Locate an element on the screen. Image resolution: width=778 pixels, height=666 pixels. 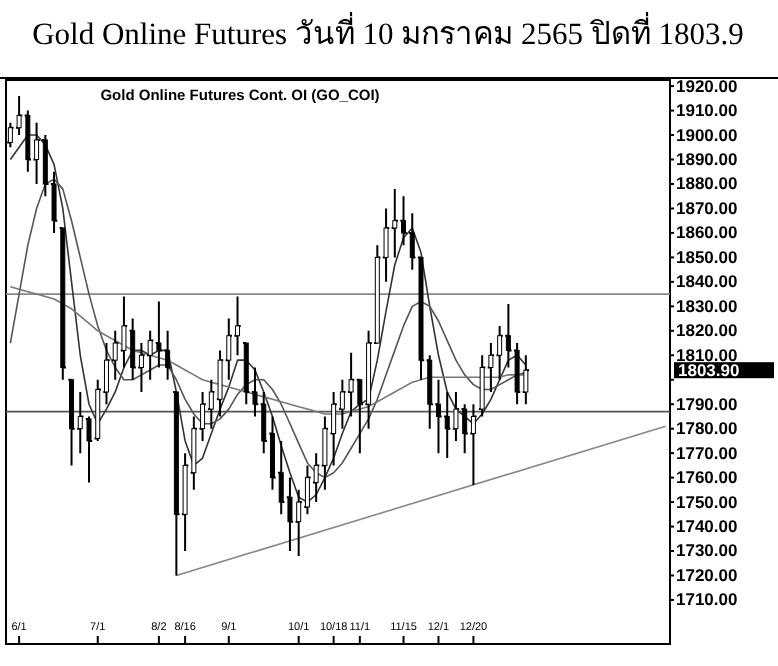
y-tick-label: 1870.00 is located at coordinates (707, 207).